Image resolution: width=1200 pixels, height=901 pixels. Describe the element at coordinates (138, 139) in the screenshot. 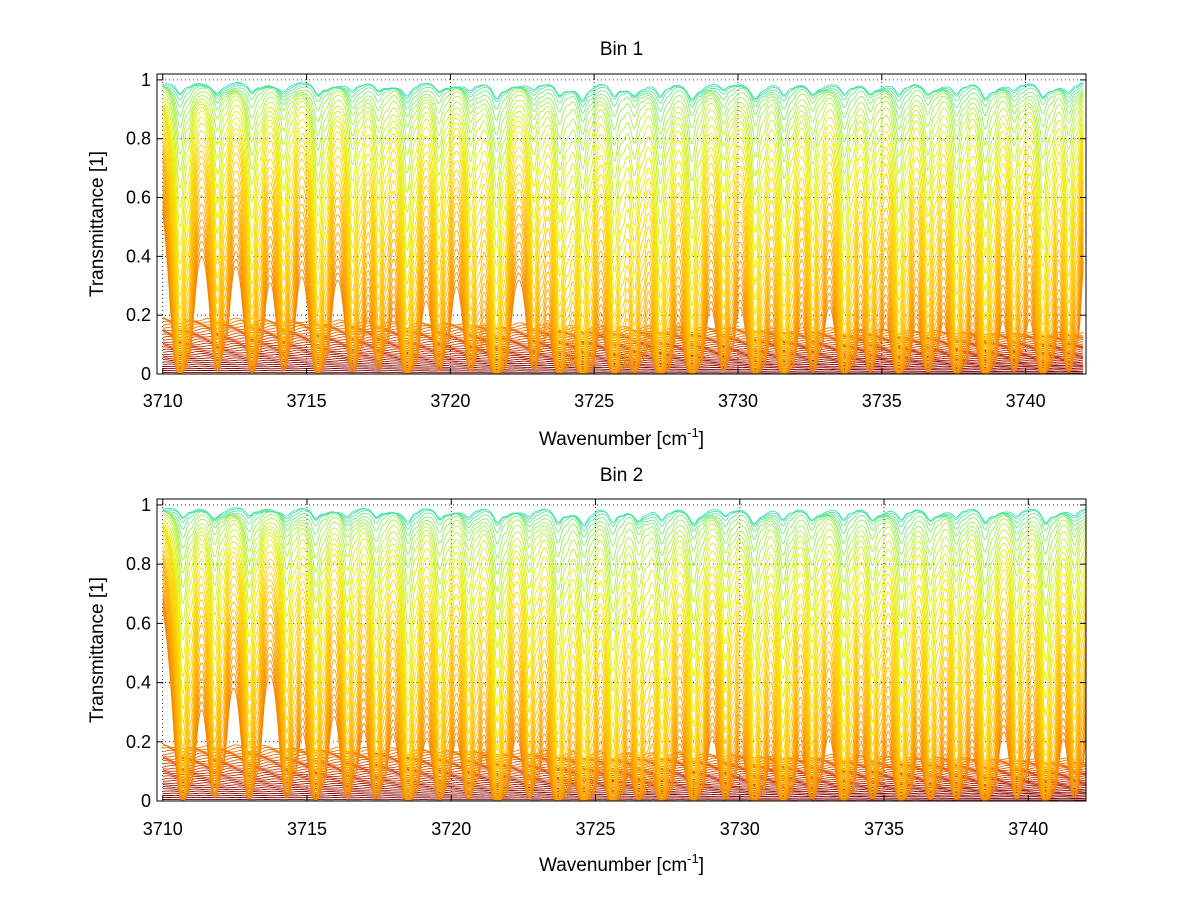

I see `y-tick-label: 0.8` at that location.